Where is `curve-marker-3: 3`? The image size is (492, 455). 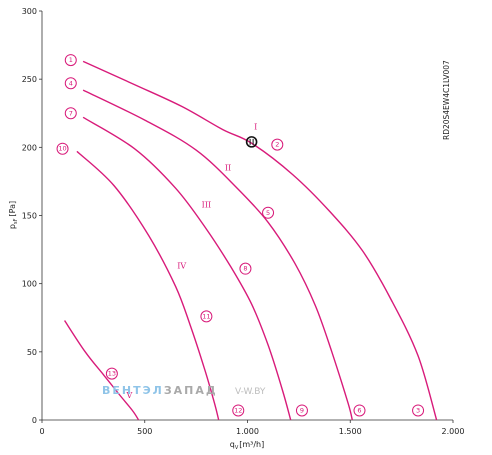 curve-marker-3: 3 is located at coordinates (418, 410).